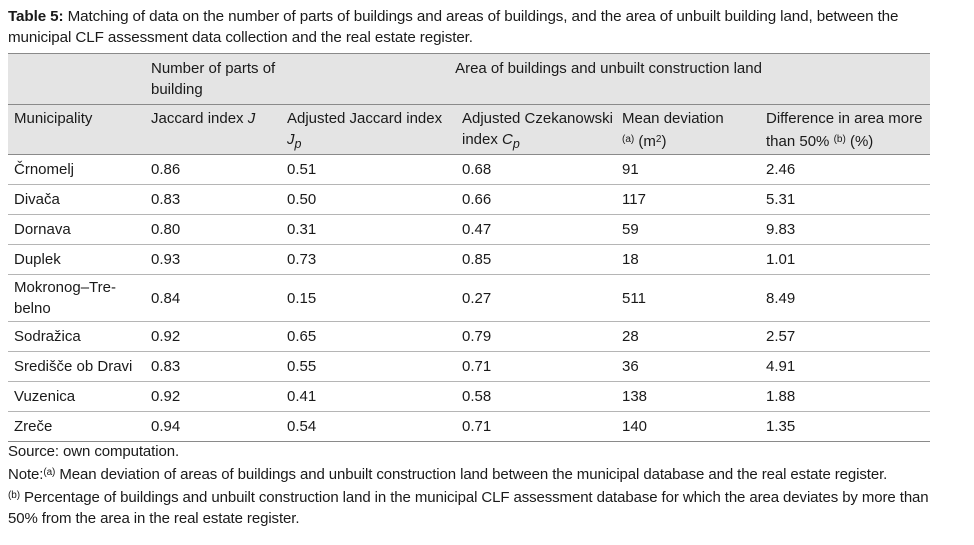  I want to click on table-row: Dornava 0.80 0.31 0.47 59 9.83, so click(469, 229).